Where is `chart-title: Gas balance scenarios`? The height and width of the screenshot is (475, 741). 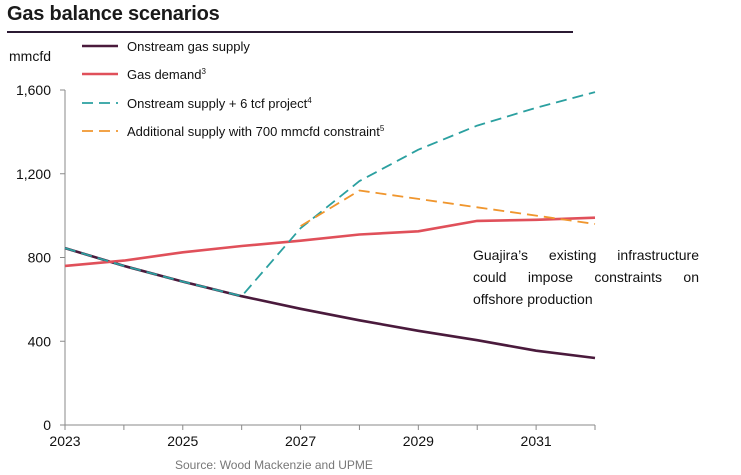
chart-title: Gas balance scenarios is located at coordinates (113, 14).